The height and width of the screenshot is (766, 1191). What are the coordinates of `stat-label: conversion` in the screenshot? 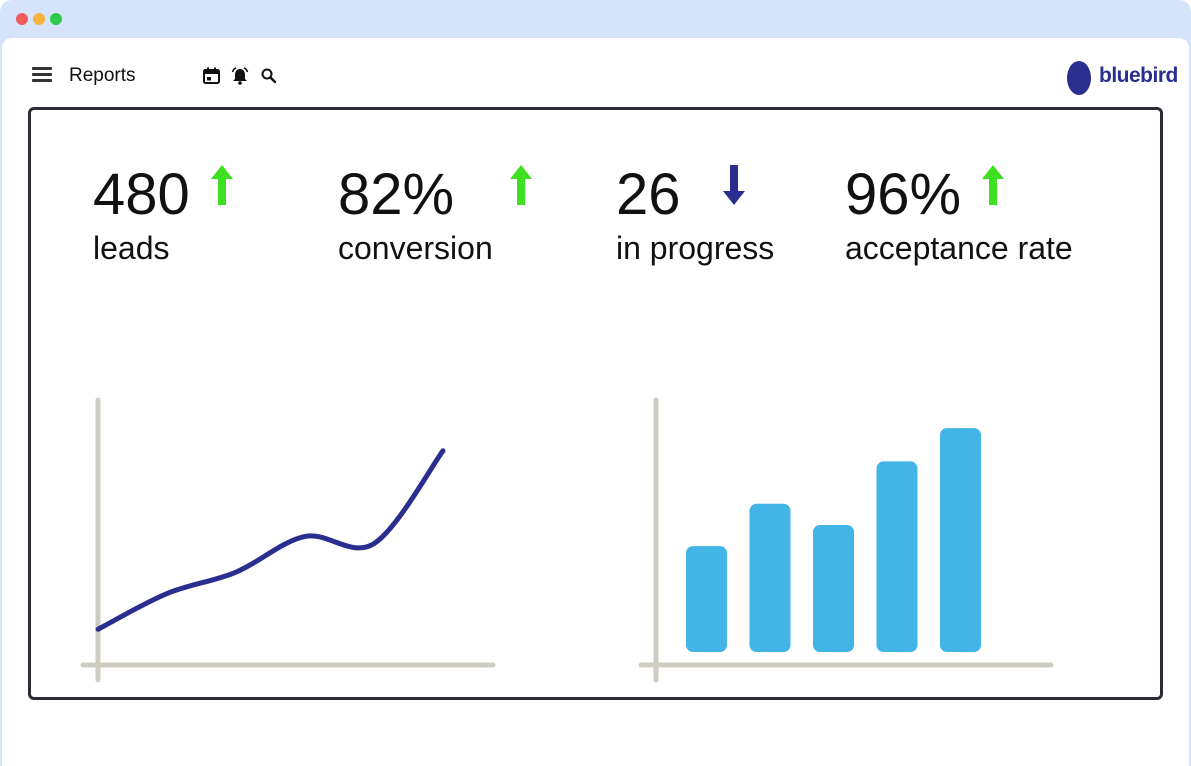 It's located at (415, 248).